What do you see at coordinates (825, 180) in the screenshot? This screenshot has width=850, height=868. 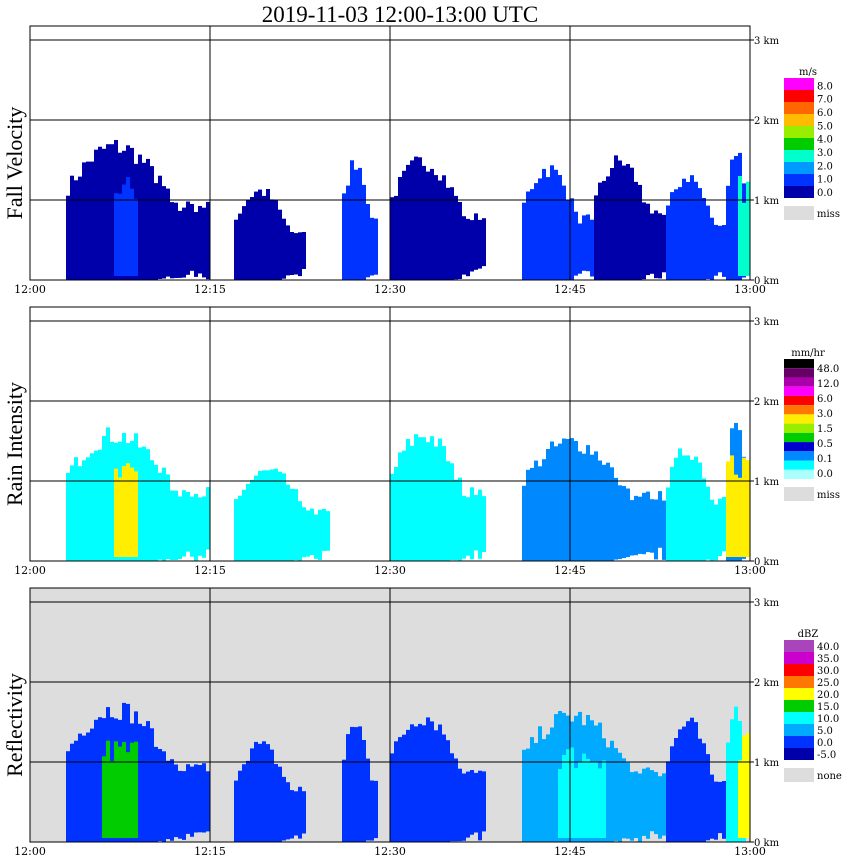 I see `legend-label: 1.0` at bounding box center [825, 180].